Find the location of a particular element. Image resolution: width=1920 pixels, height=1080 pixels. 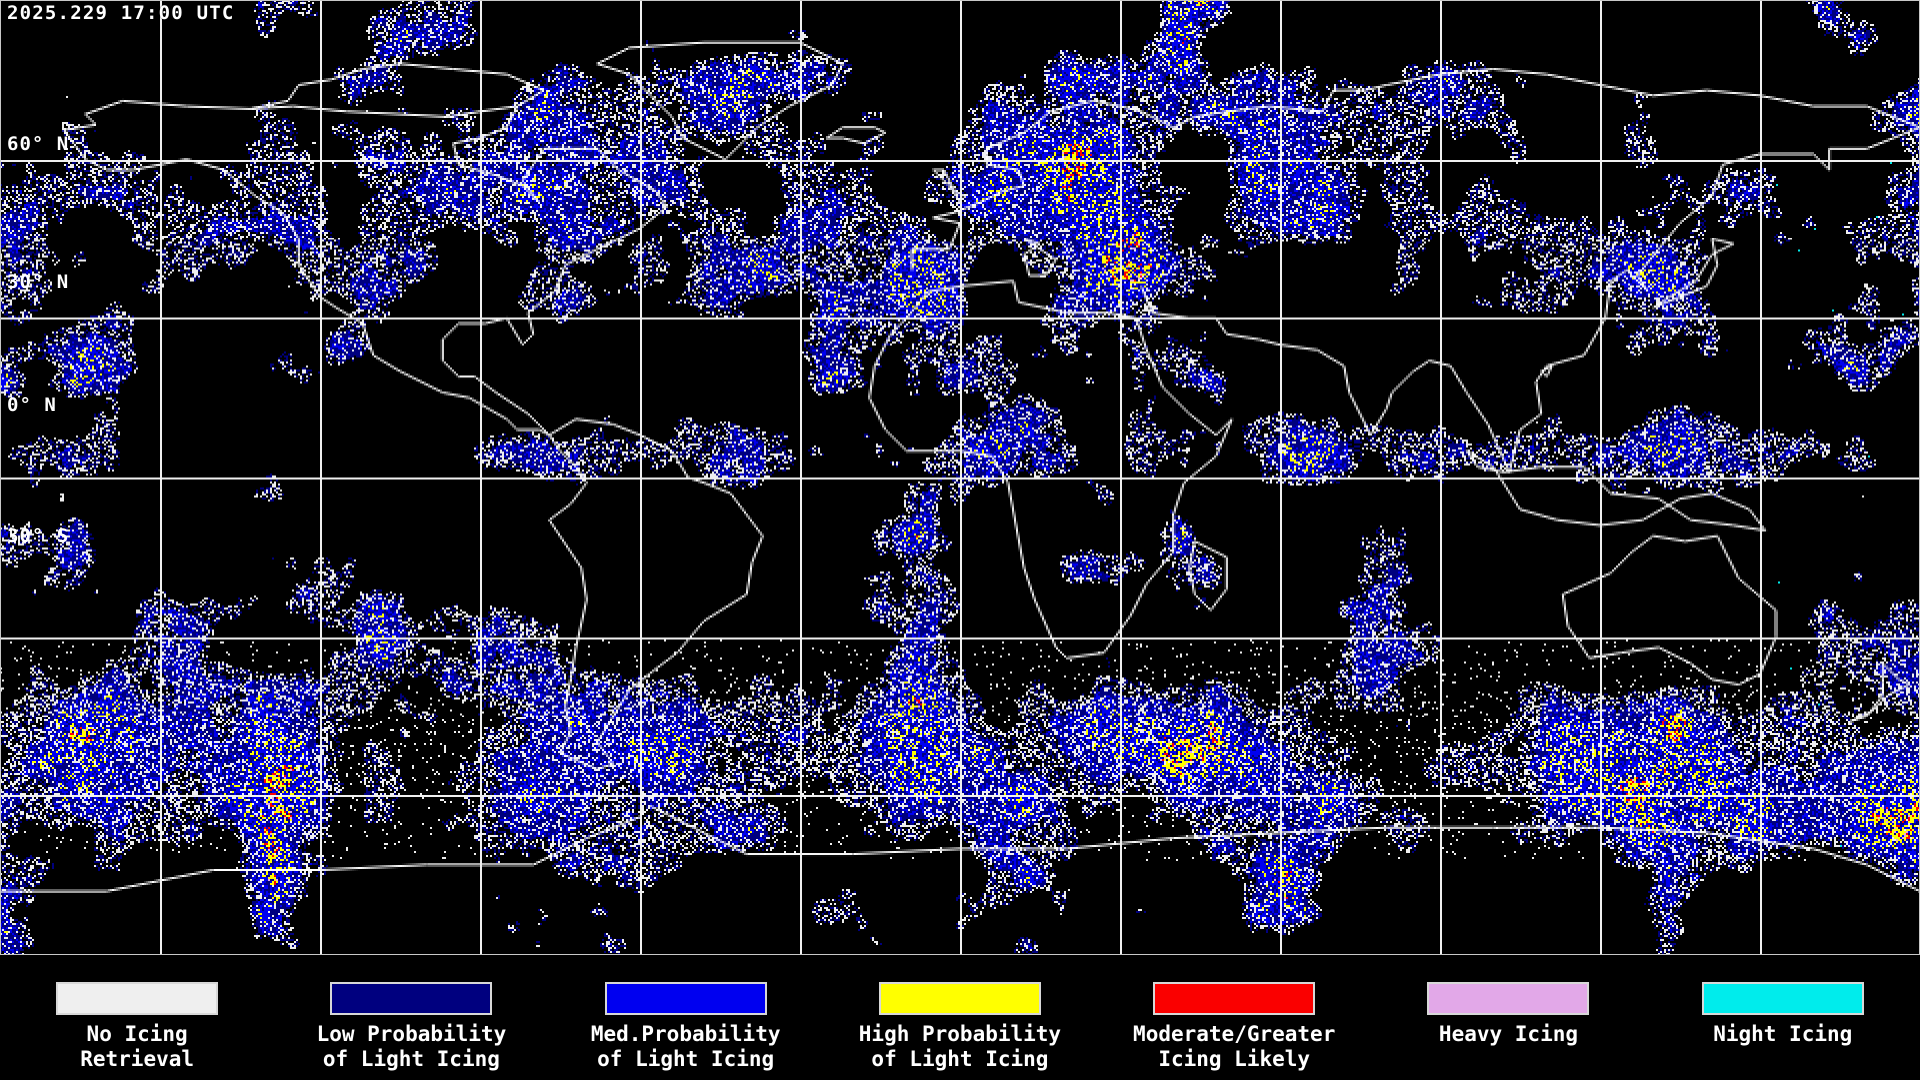

legend-item-high-prob-light: High Probability of Light Icing is located at coordinates (960, 1014).